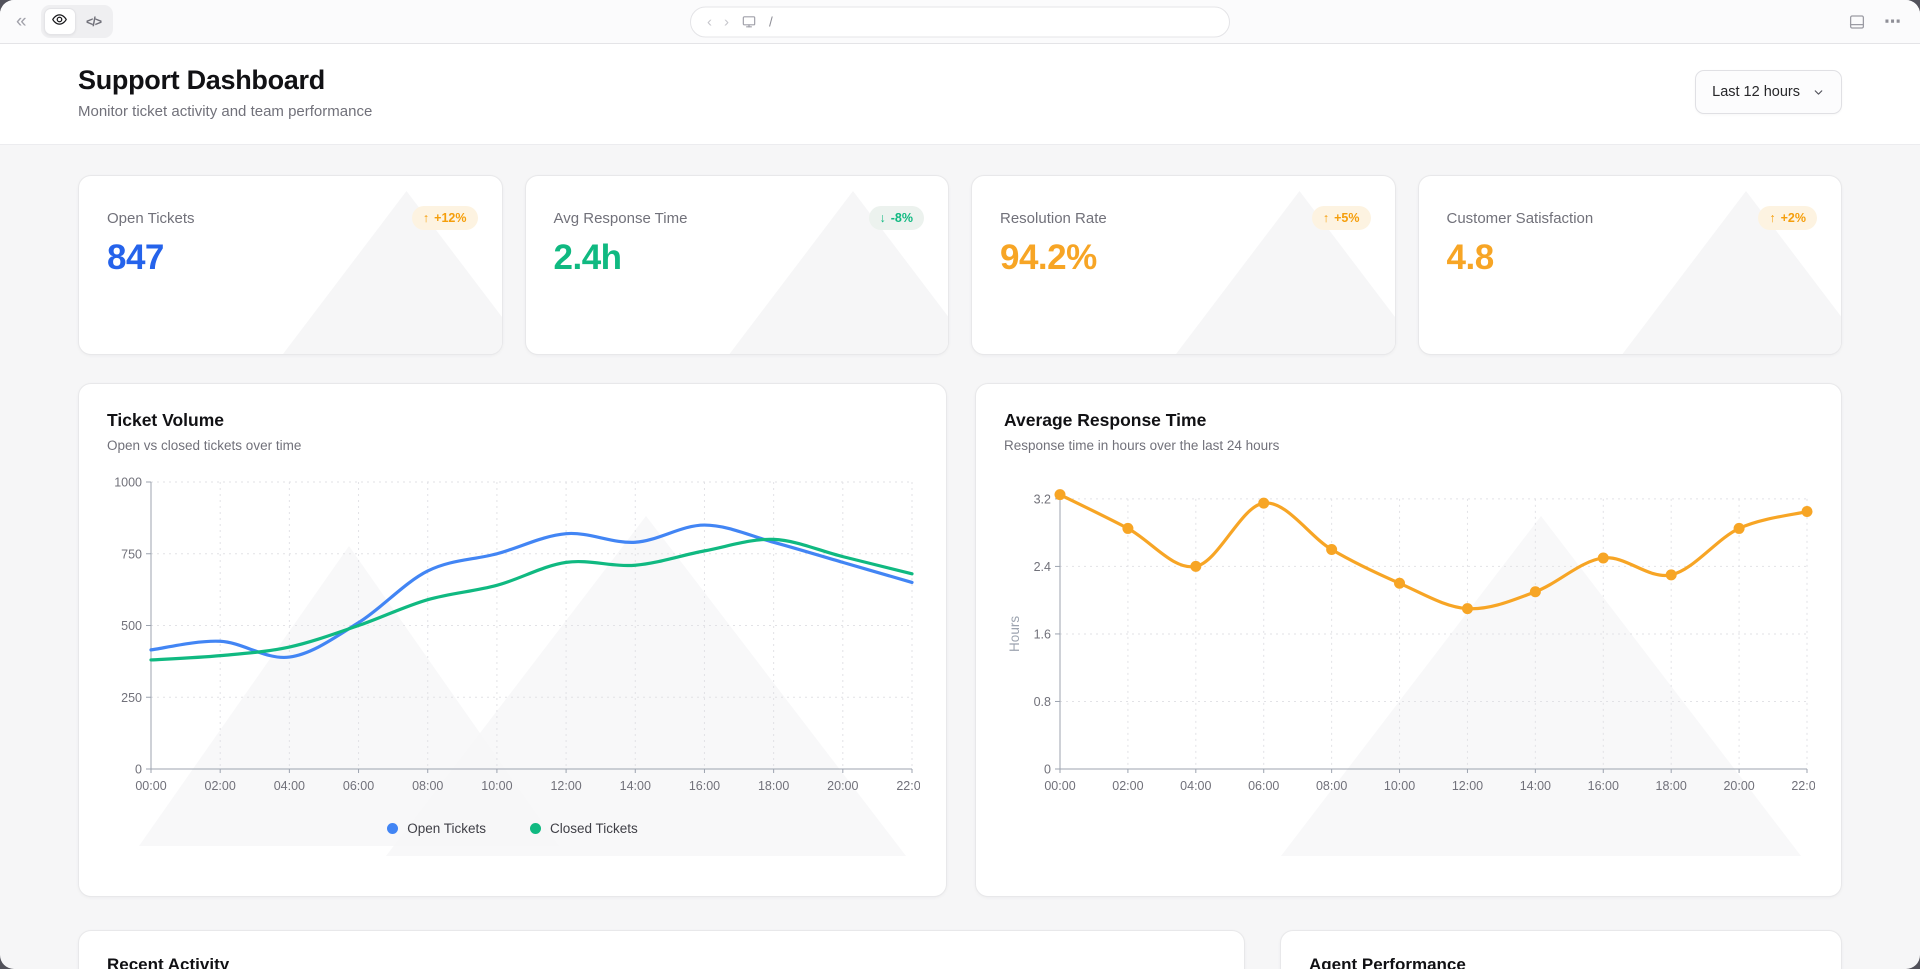  I want to click on trend-down-icon: ↓, so click(882, 218).